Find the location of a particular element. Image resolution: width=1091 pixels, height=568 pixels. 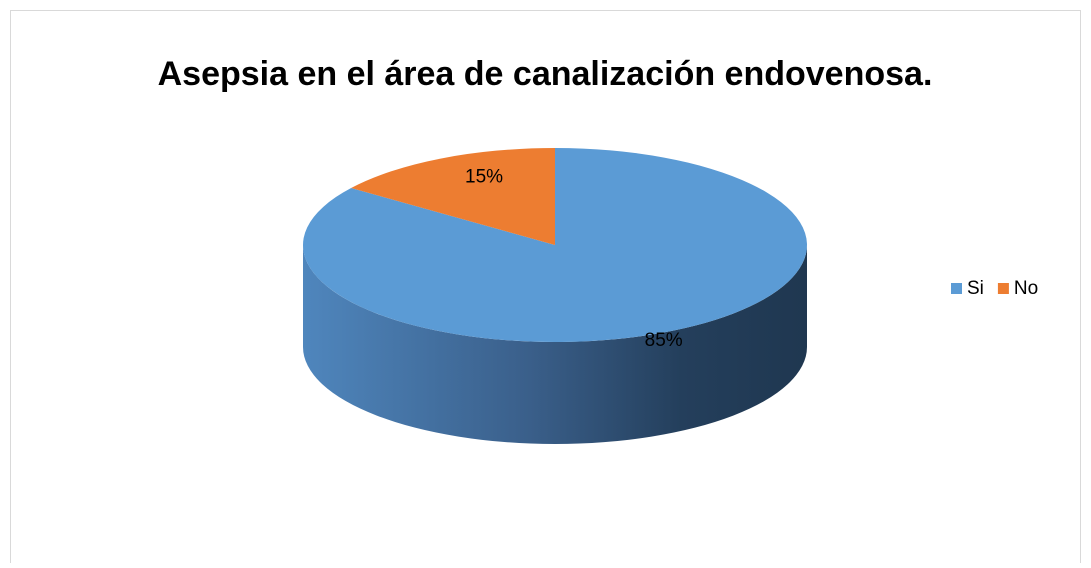

data-label: 15% is located at coordinates (484, 176).